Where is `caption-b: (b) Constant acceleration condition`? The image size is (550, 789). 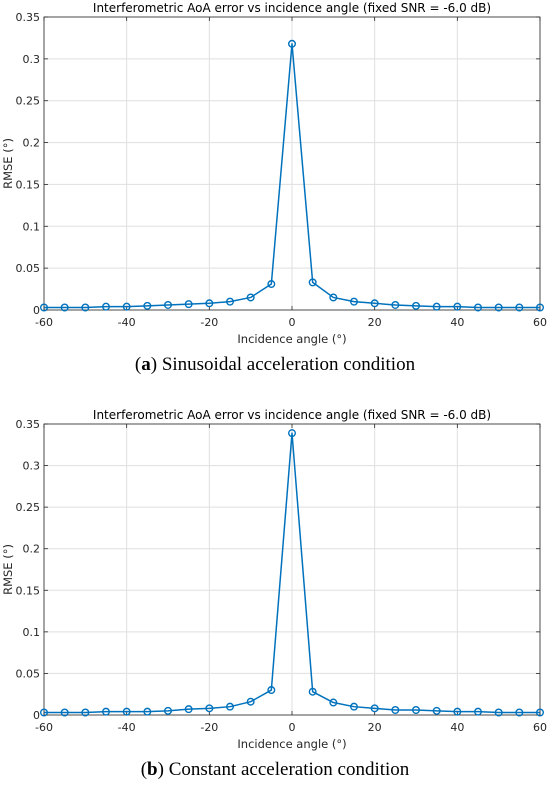
caption-b: (b) Constant acceleration condition is located at coordinates (275, 769).